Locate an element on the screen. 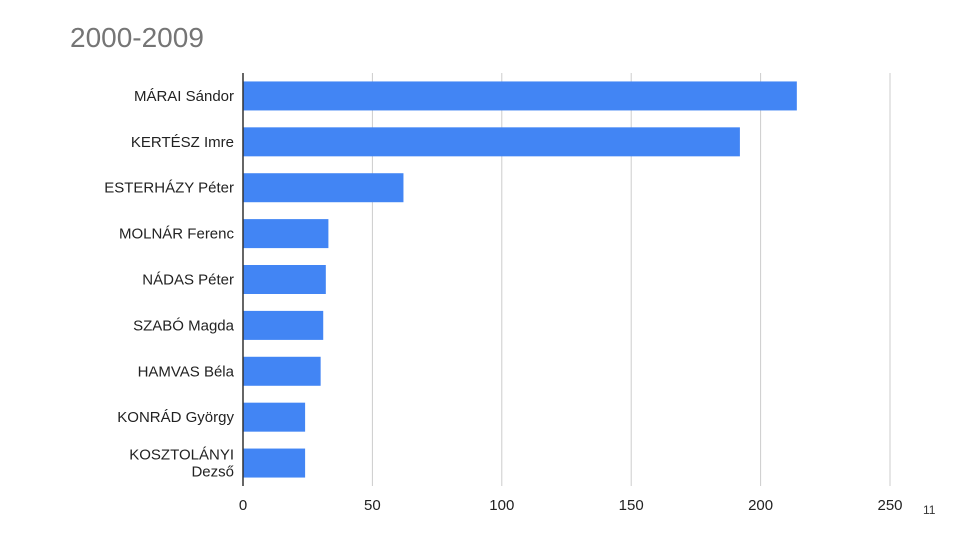  category-label: NÁDAS Péter is located at coordinates (188, 280).